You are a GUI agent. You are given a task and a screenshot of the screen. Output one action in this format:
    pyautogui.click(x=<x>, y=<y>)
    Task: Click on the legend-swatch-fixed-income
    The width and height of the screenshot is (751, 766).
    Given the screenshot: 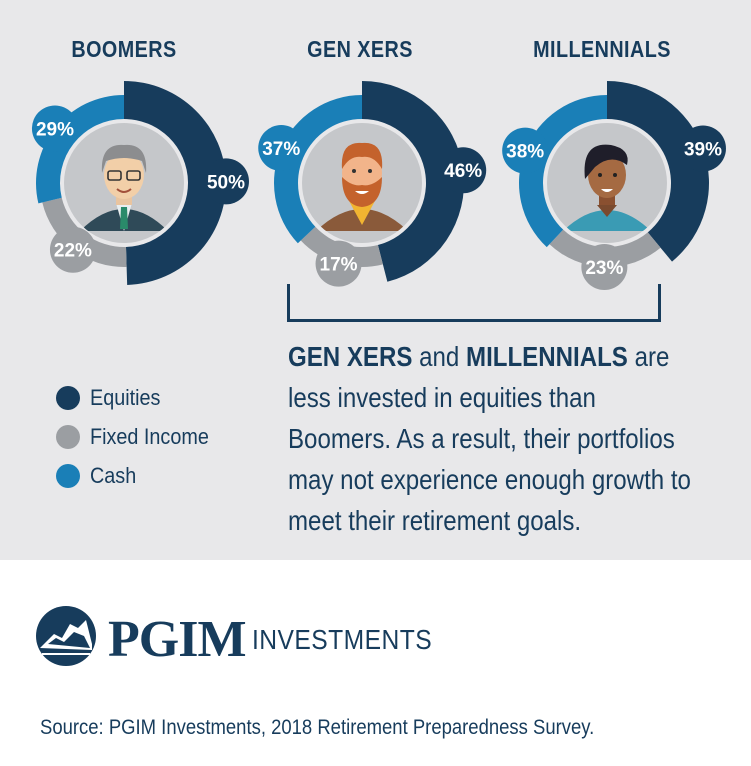 What is the action you would take?
    pyautogui.click(x=68, y=437)
    